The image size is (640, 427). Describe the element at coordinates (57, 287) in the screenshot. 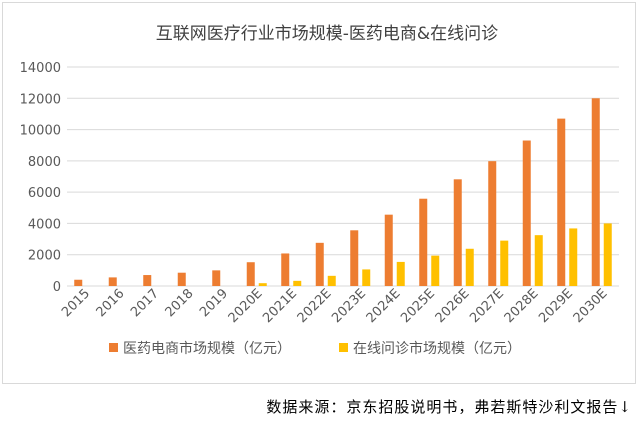

I see `y-tick-label: 0` at that location.